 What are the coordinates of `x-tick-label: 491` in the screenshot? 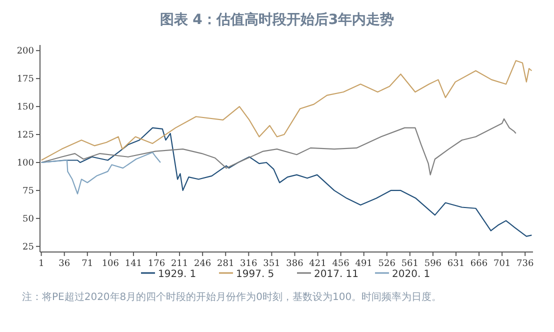 It's located at (363, 264).